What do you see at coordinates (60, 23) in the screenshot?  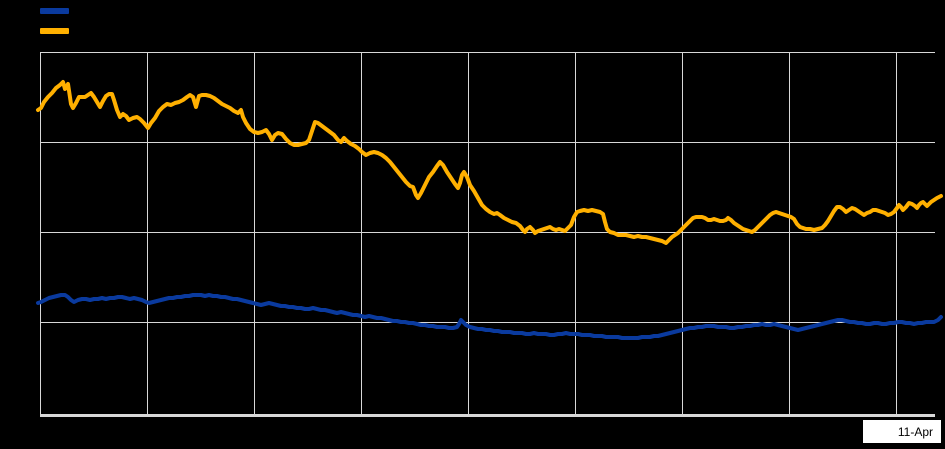 I see `chart-legend` at bounding box center [60, 23].